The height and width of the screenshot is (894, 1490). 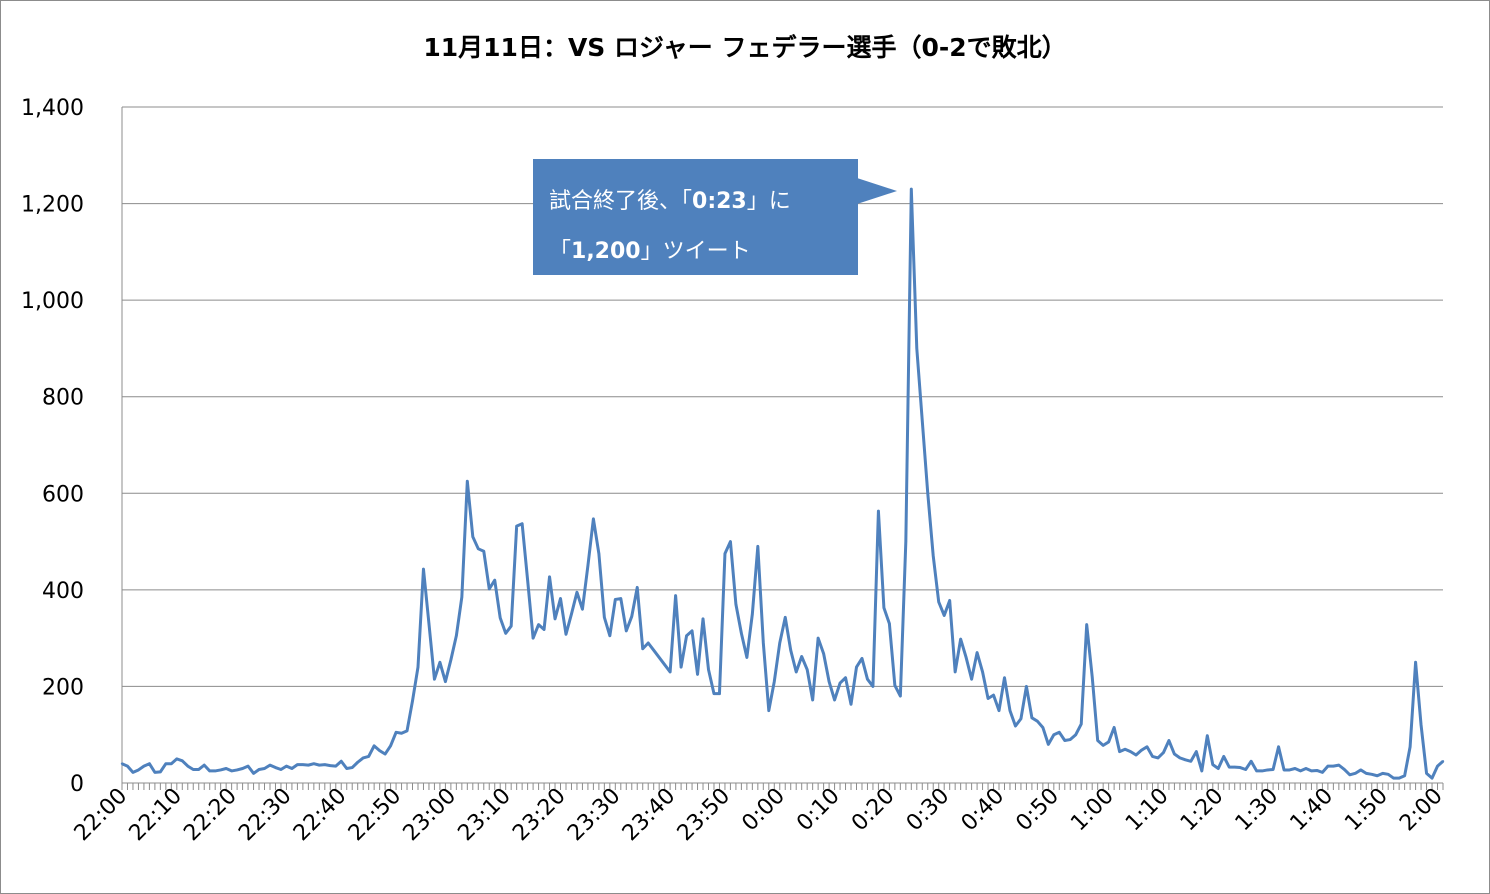 I want to click on annotation-text: 「, so click(x=560, y=251).